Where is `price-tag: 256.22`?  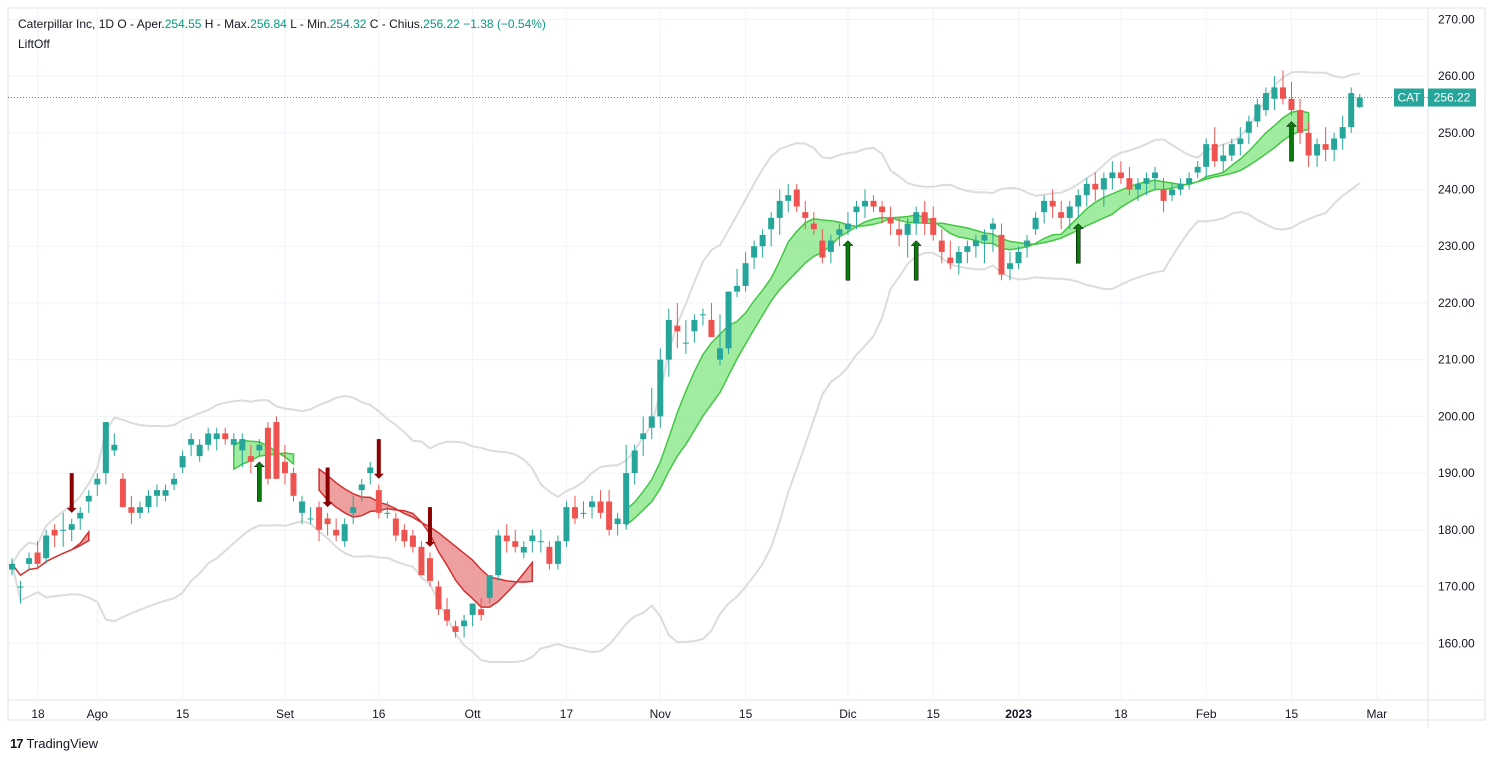 price-tag: 256.22 is located at coordinates (1452, 98).